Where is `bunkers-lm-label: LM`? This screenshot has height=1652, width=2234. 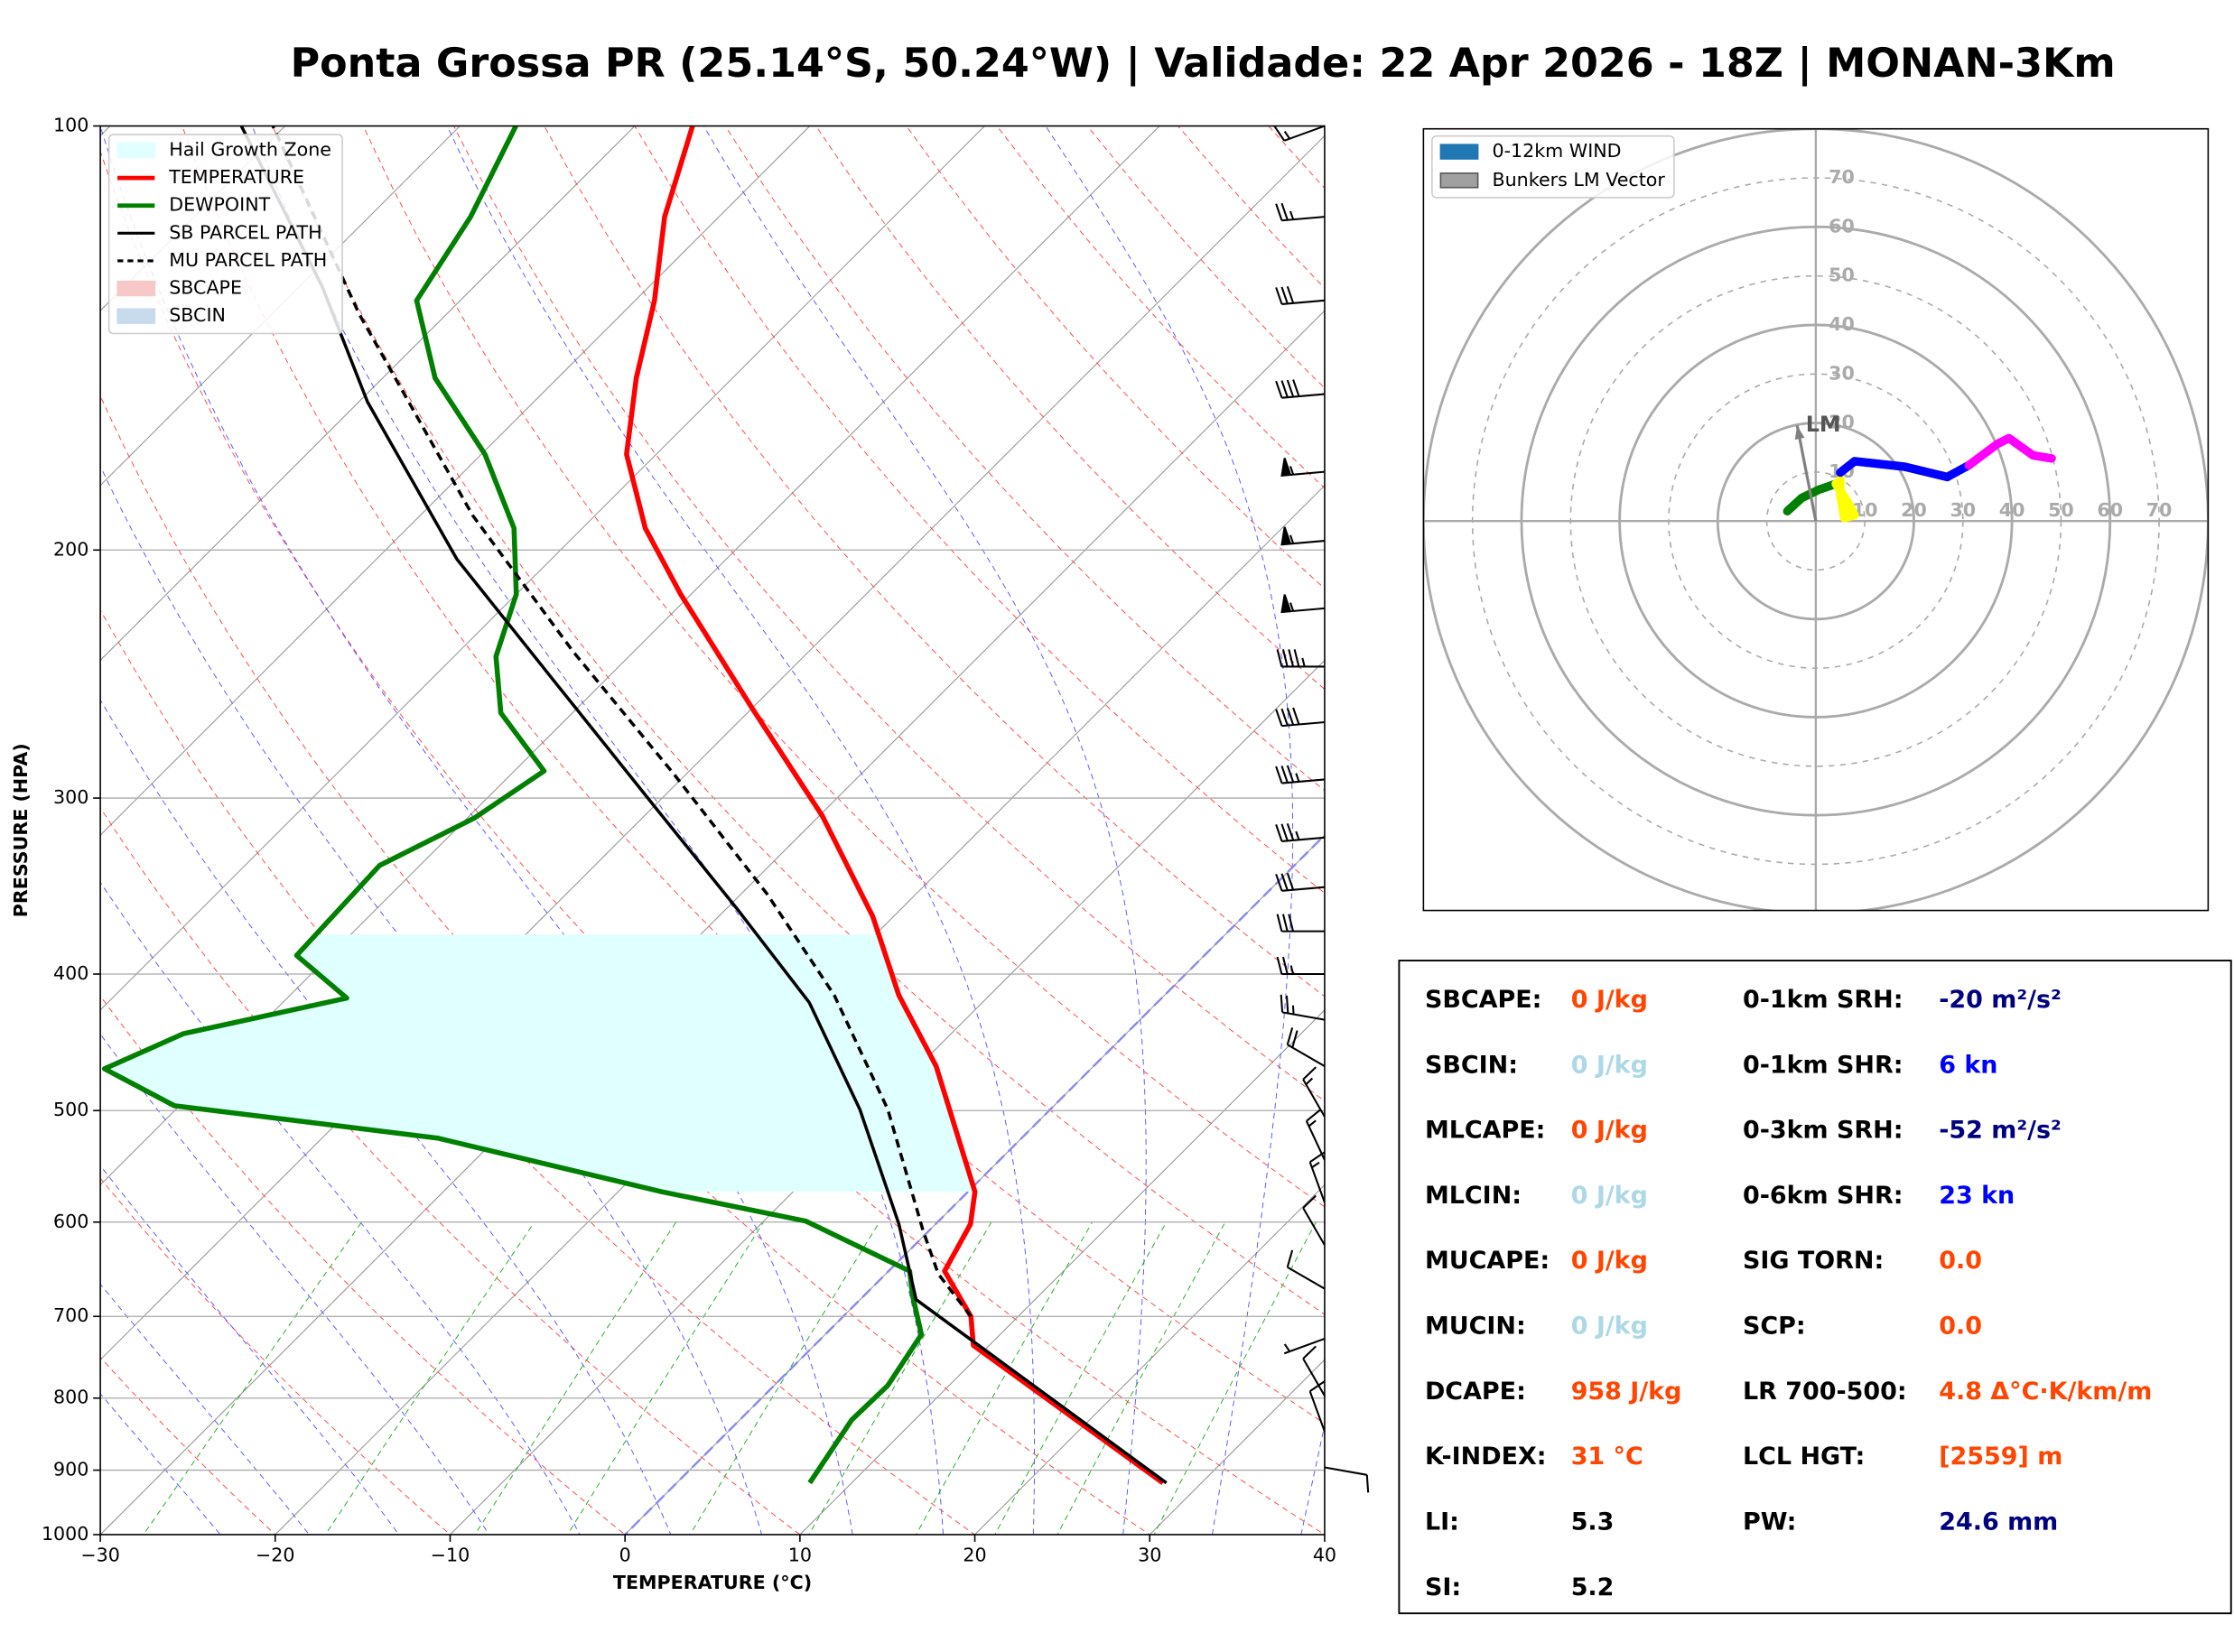
bunkers-lm-label: LM is located at coordinates (1824, 424).